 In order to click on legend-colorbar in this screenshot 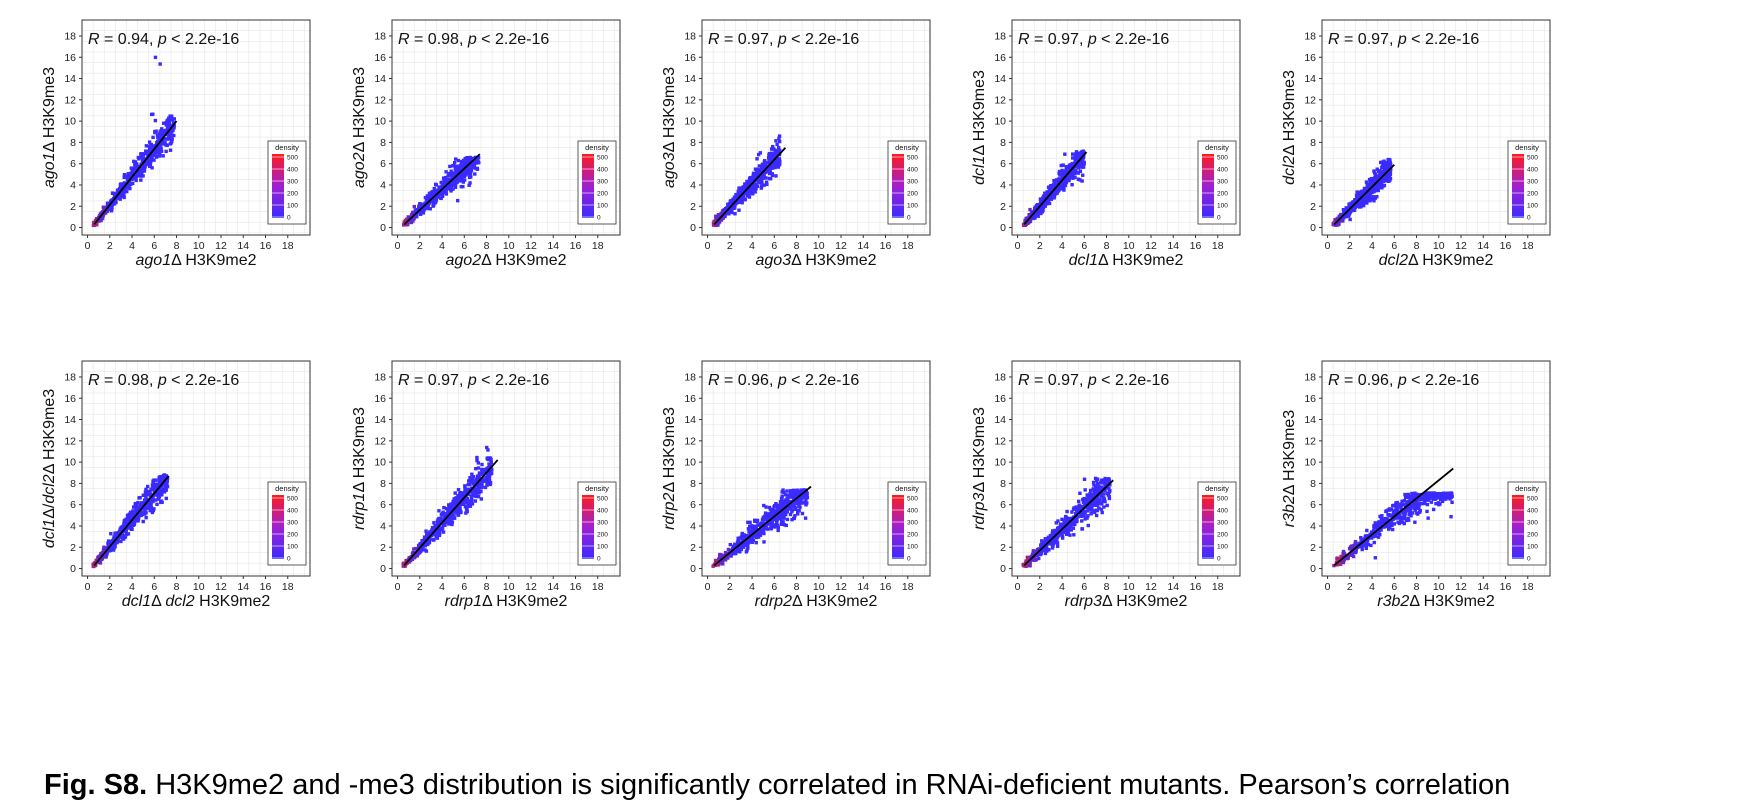, I will do `click(1208, 186)`.